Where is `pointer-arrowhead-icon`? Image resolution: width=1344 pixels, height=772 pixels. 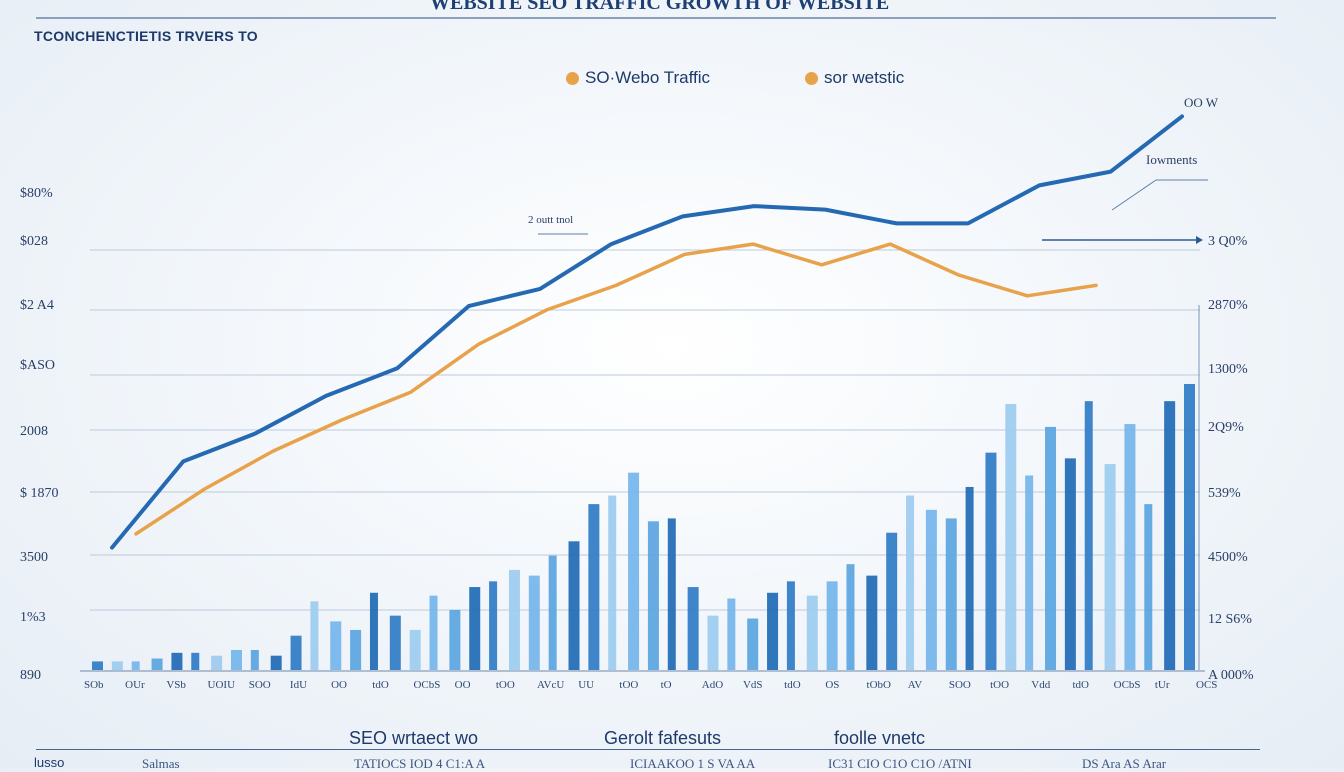 pointer-arrowhead-icon is located at coordinates (1199, 240).